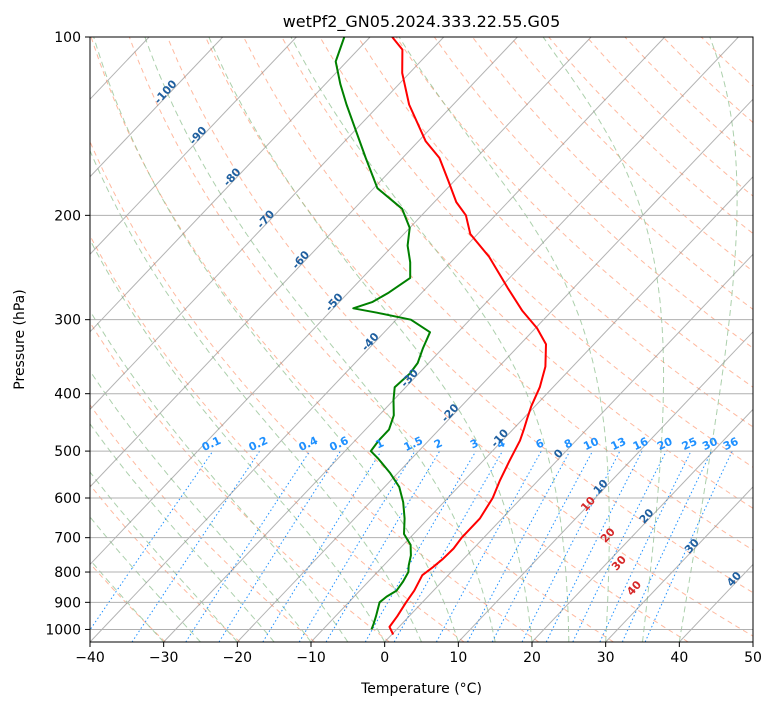 Image resolution: width=775 pixels, height=708 pixels. Describe the element at coordinates (67, 539) in the screenshot. I see `y-tick-label: 700` at that location.